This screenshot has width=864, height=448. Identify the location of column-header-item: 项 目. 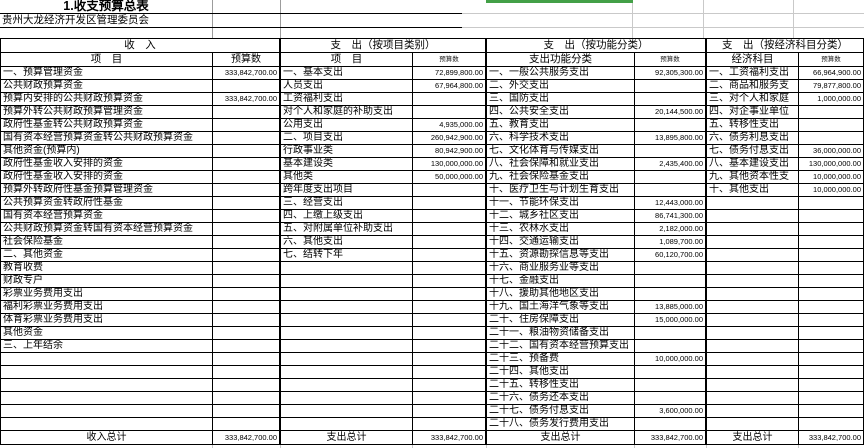
(107, 60).